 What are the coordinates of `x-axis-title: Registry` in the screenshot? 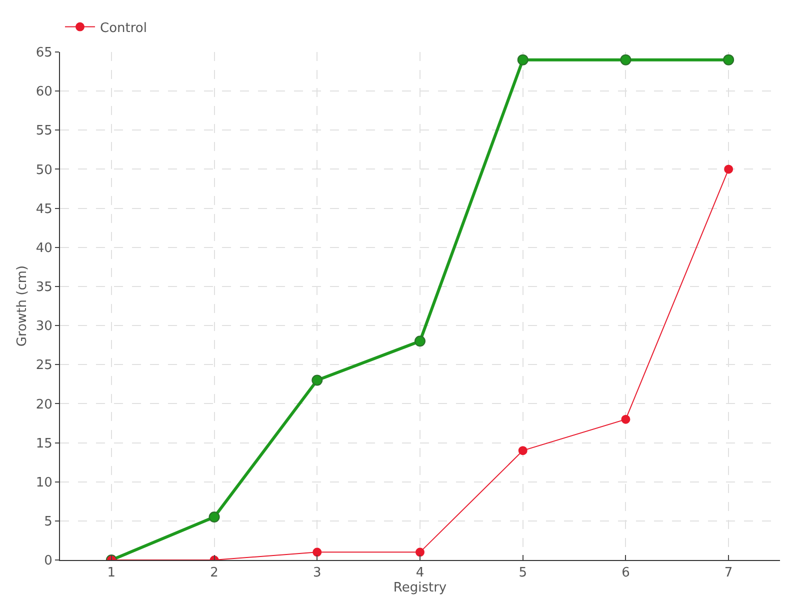 It's located at (420, 588).